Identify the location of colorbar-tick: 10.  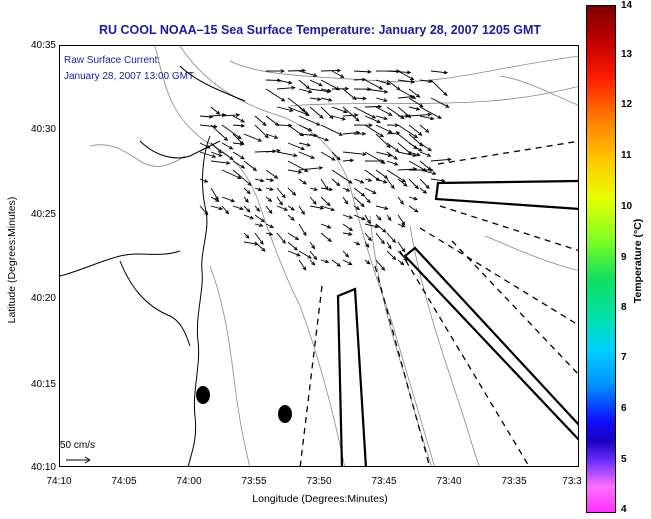
(627, 206).